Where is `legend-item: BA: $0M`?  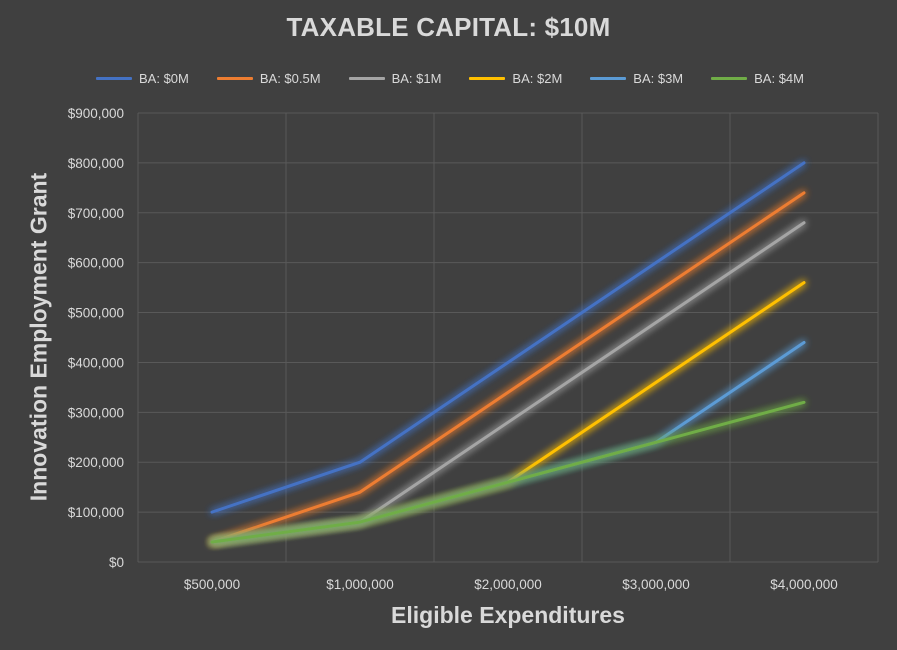 legend-item: BA: $0M is located at coordinates (142, 78).